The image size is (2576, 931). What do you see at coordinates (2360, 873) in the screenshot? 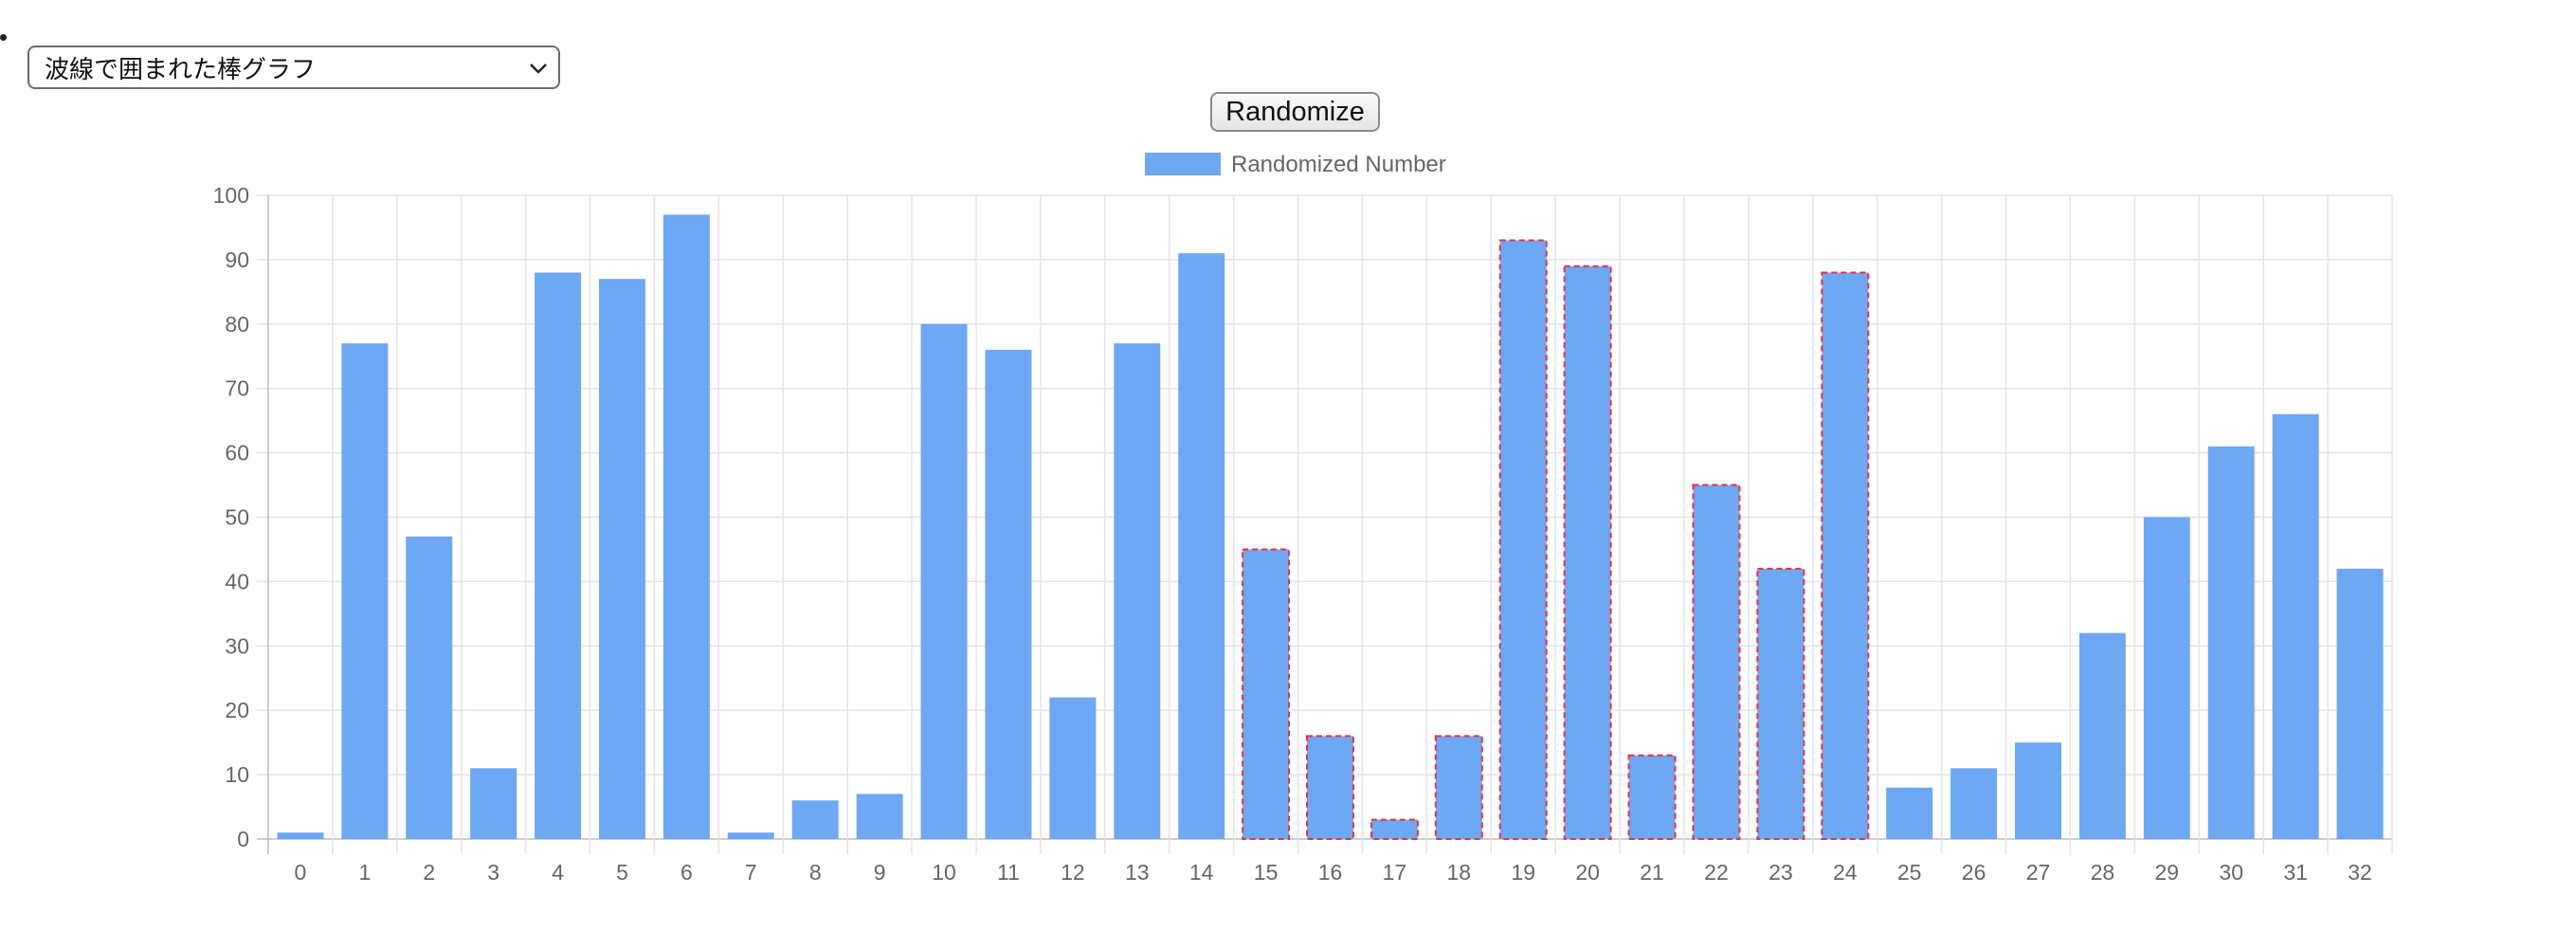
I see `x-tick-label: 32` at bounding box center [2360, 873].